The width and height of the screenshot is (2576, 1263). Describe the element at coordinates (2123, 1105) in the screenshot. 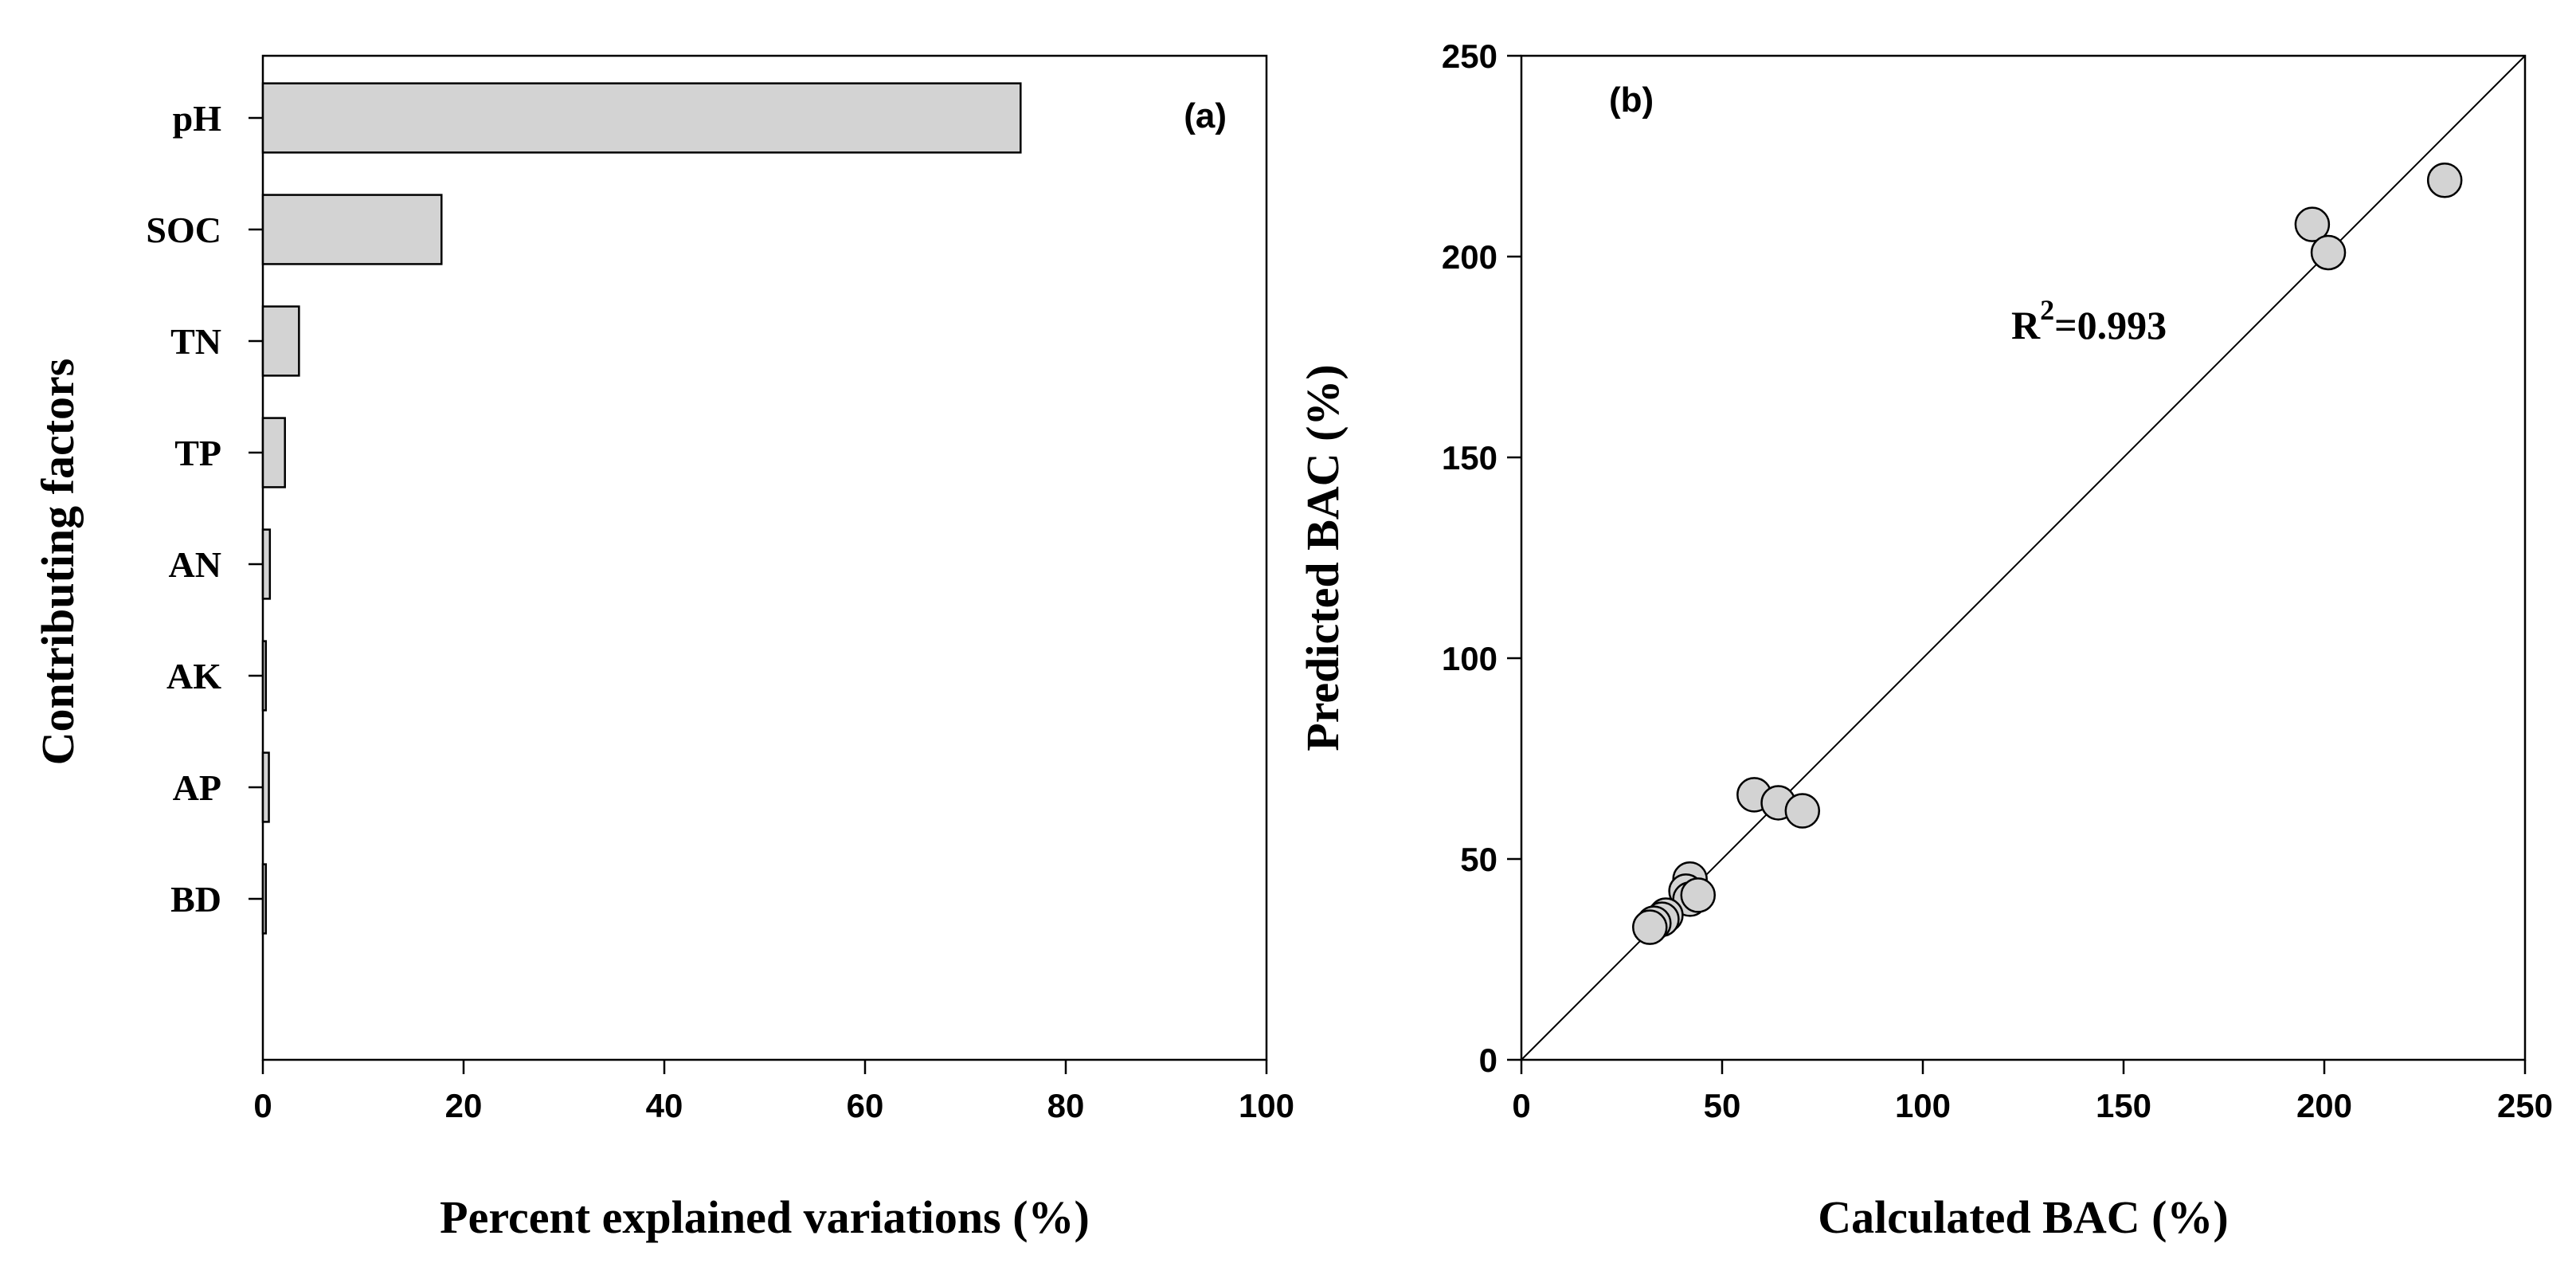

I see `x-tick-label: 150` at that location.